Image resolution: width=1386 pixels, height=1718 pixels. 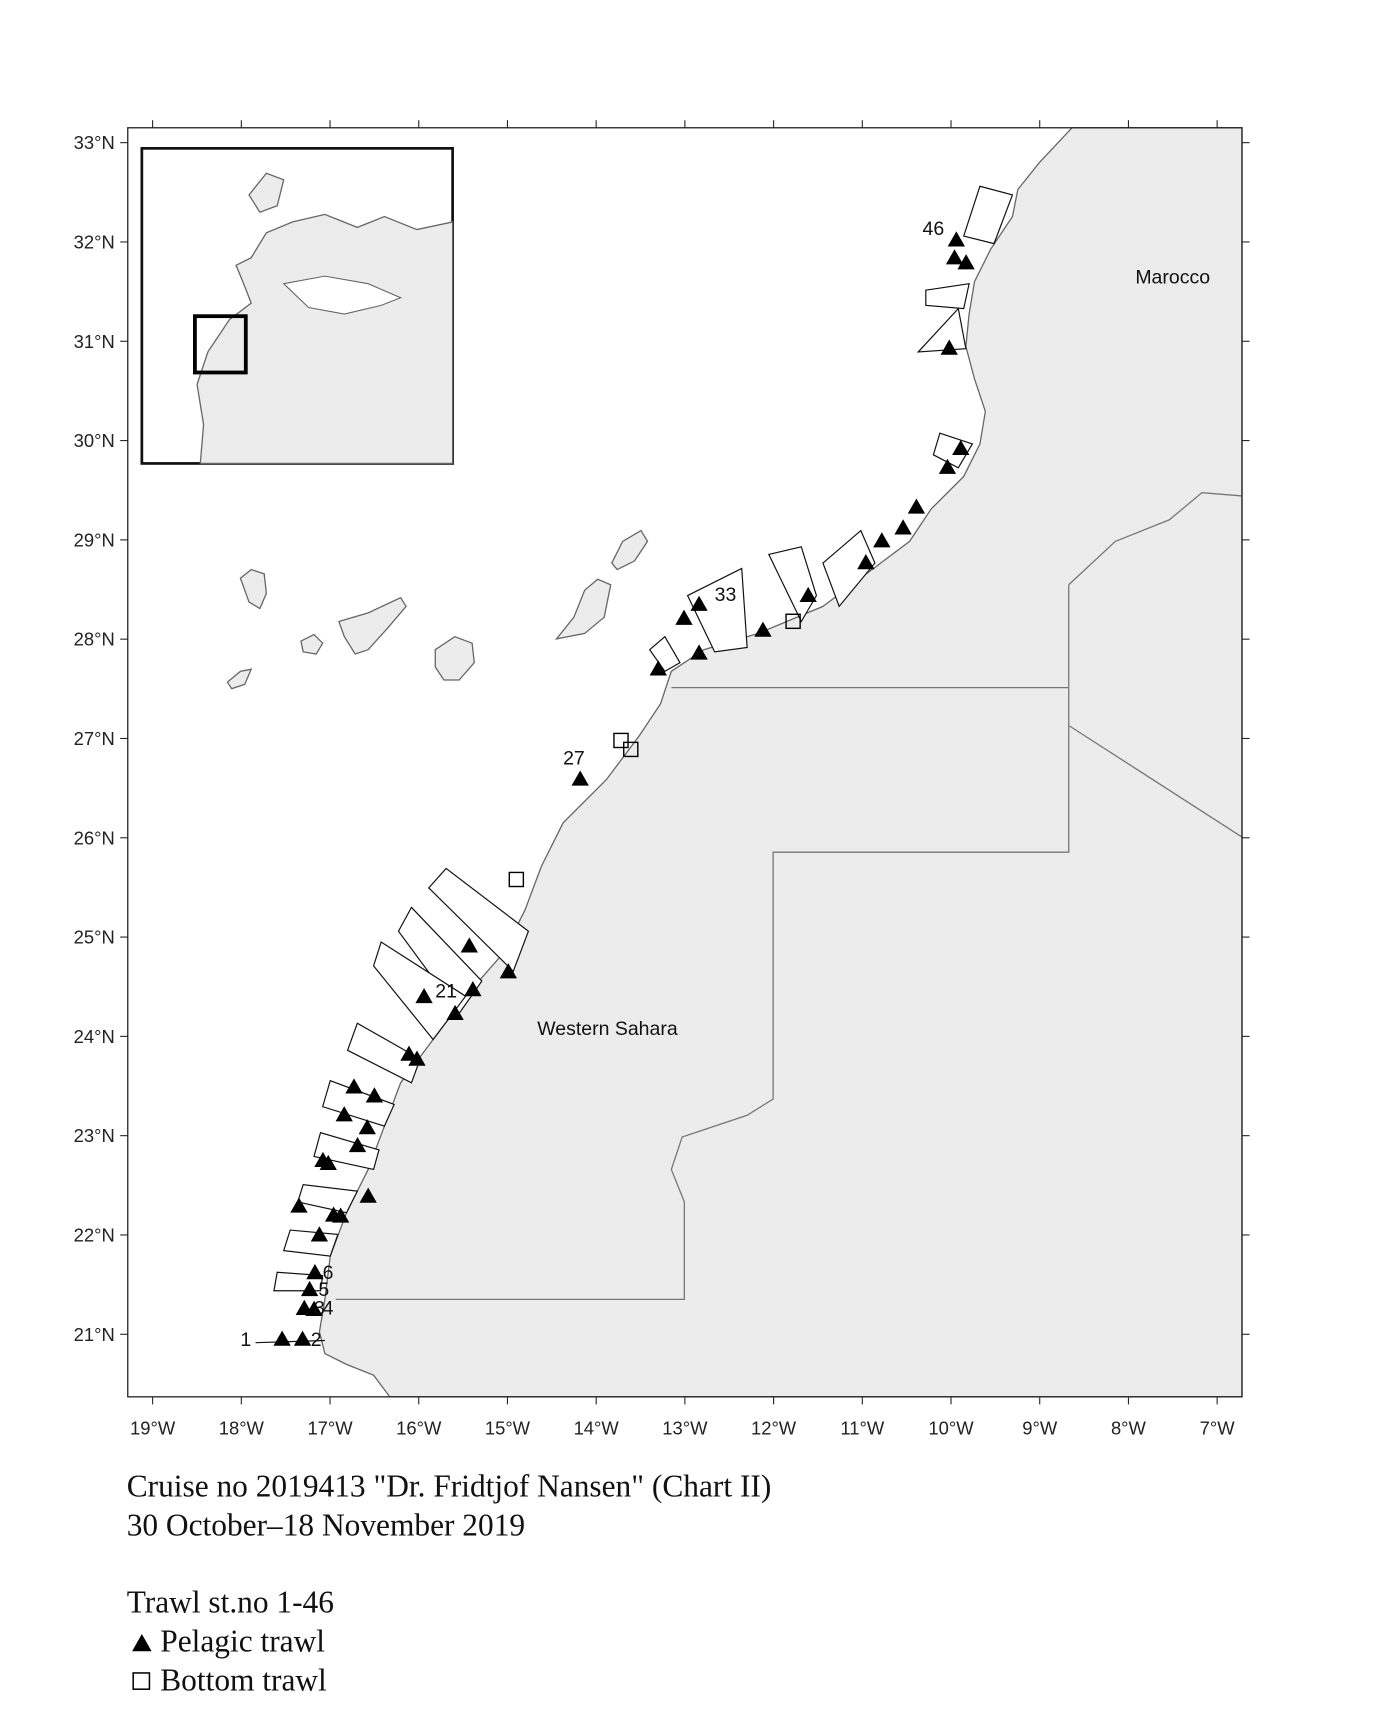 What do you see at coordinates (94, 937) in the screenshot?
I see `y-tick-label: 25°N` at bounding box center [94, 937].